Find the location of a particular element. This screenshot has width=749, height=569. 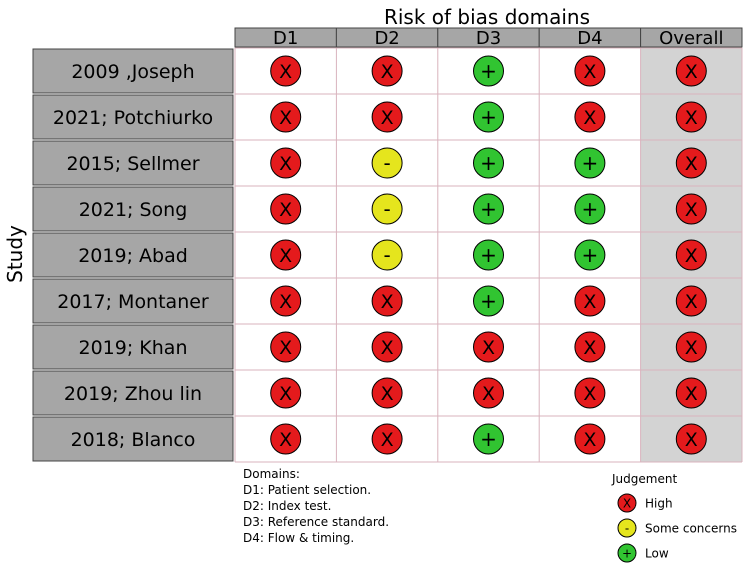

judgement-legend-title: Judgement is located at coordinates (644, 479).